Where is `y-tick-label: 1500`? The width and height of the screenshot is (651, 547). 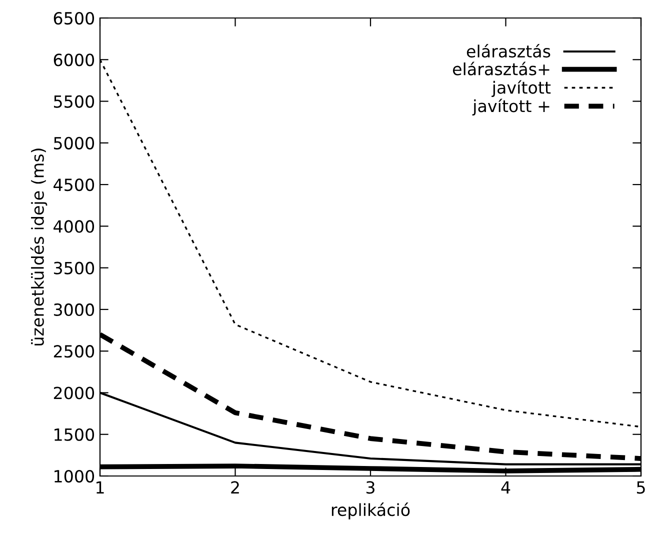 y-tick-label: 1500 is located at coordinates (74, 434).